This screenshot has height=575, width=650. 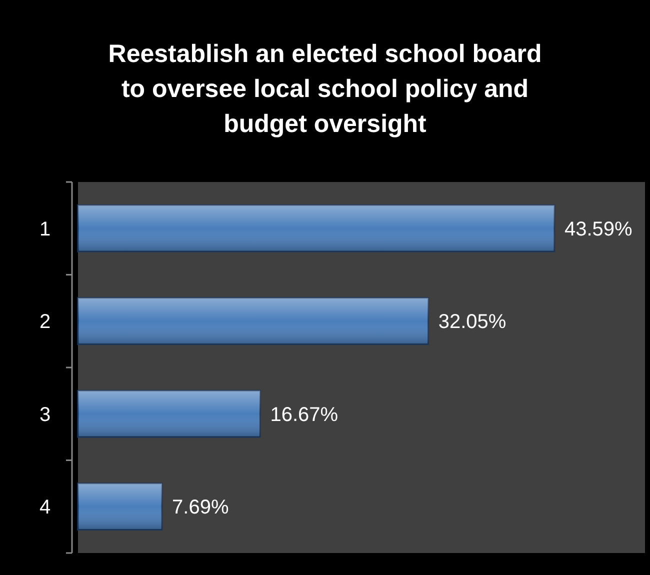 I want to click on y-tick-label: 1, so click(x=45, y=229).